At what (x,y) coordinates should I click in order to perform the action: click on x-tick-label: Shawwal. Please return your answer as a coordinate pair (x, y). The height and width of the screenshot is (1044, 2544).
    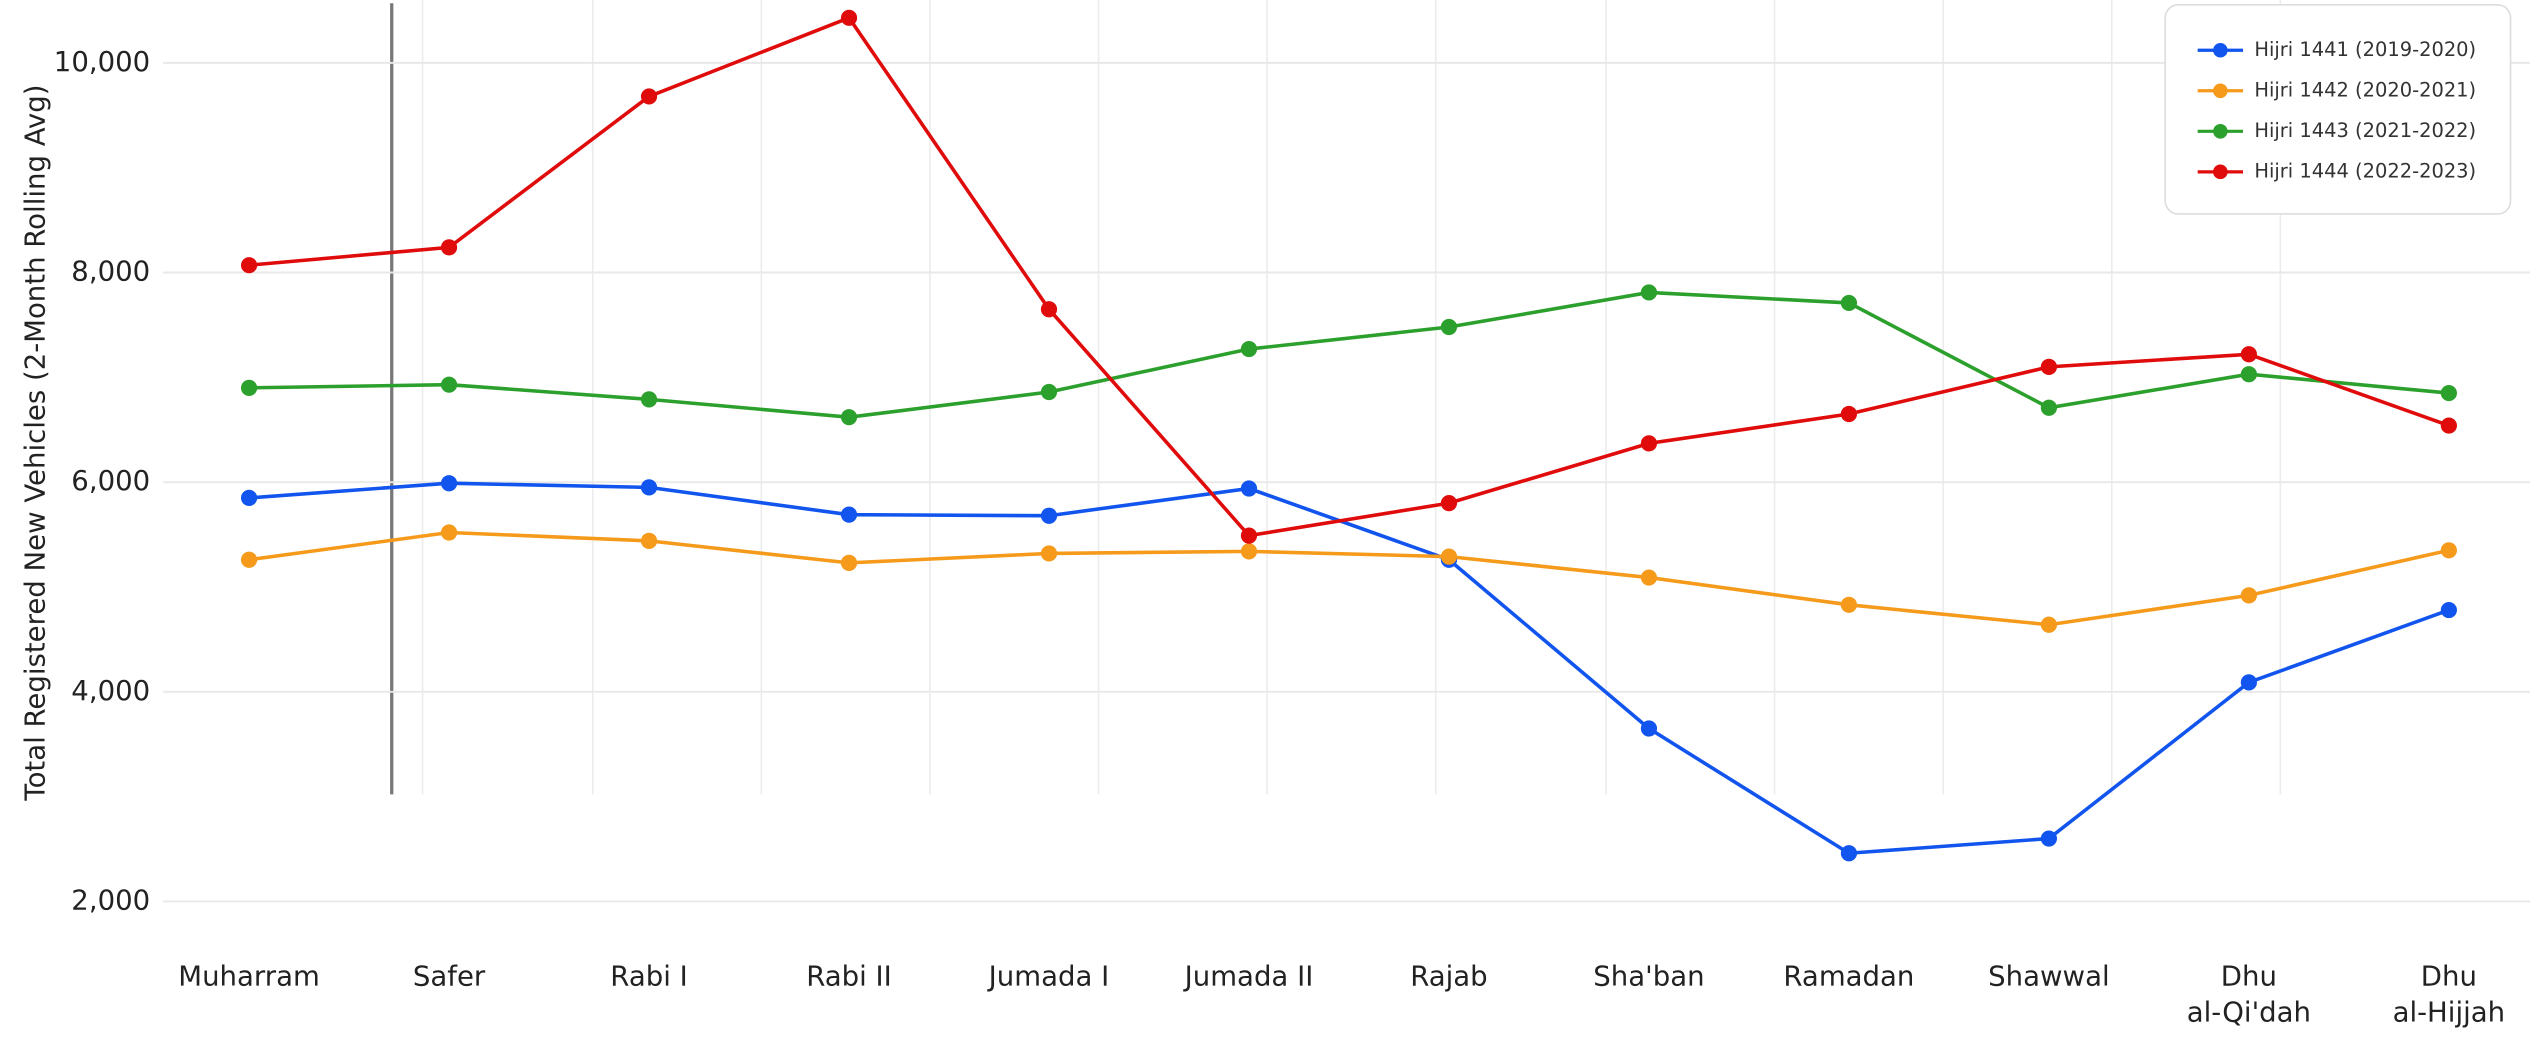
    Looking at the image, I should click on (2049, 977).